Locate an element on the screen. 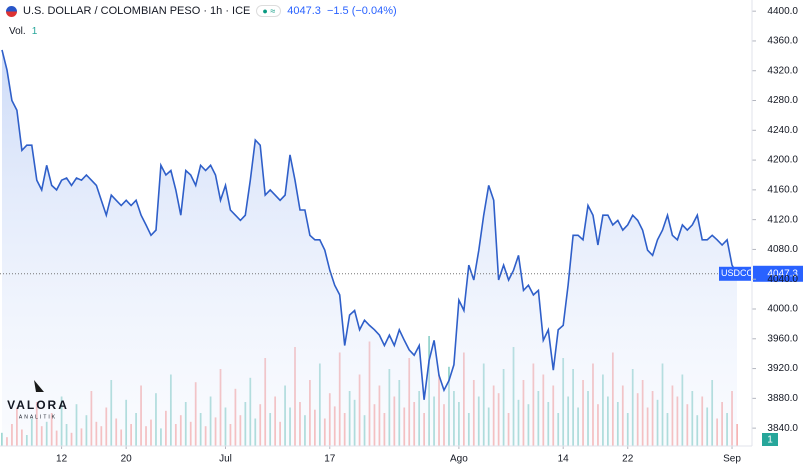  x-tick-label: 20 is located at coordinates (127, 459).